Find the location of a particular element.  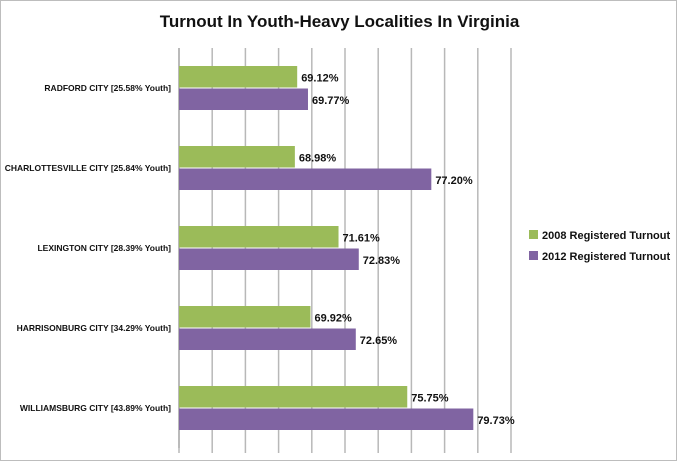

category-label: RADFORD CITY [25.58% Youth] is located at coordinates (107, 88).